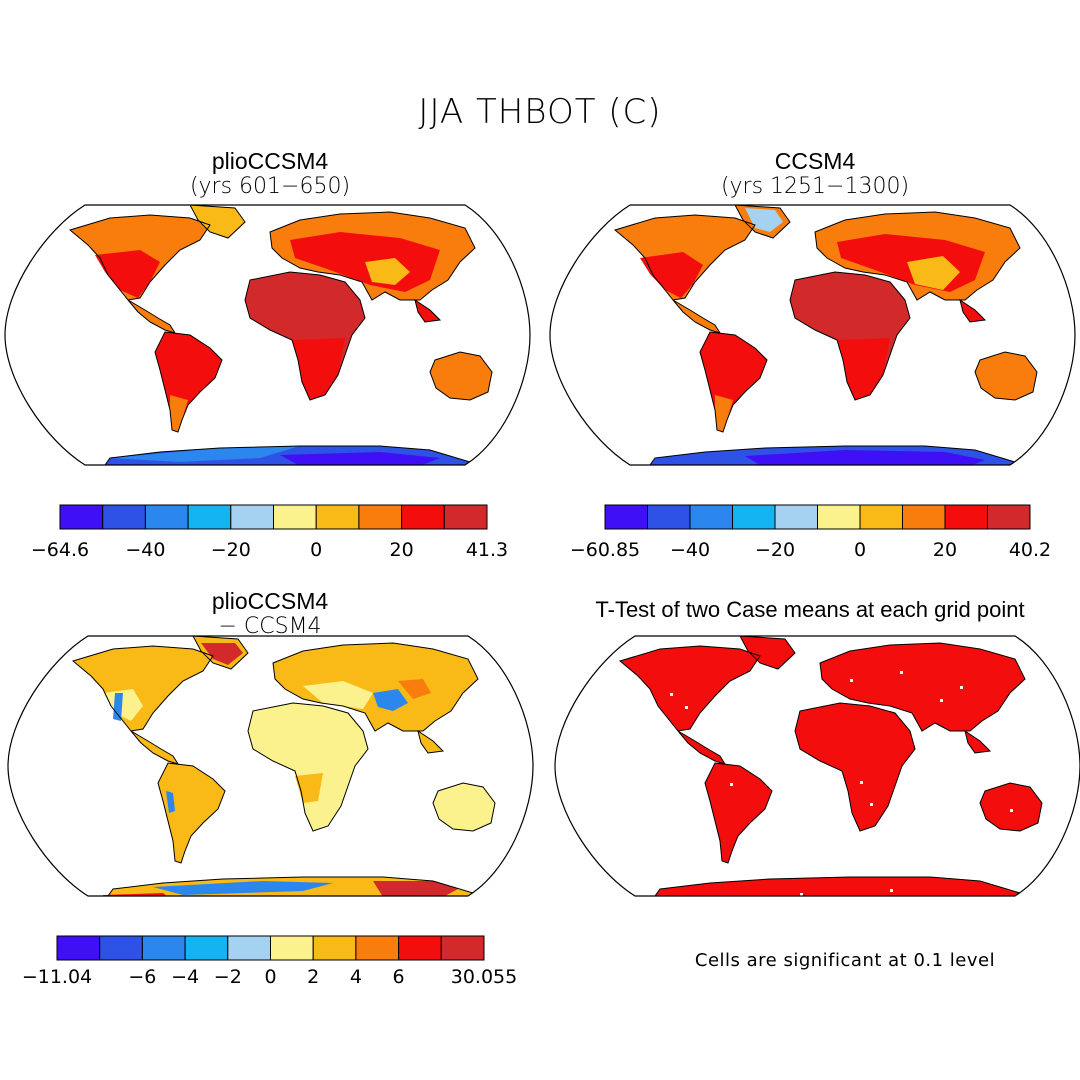  What do you see at coordinates (60, 550) in the screenshot?
I see `colorbar-tick-label: −64.6` at bounding box center [60, 550].